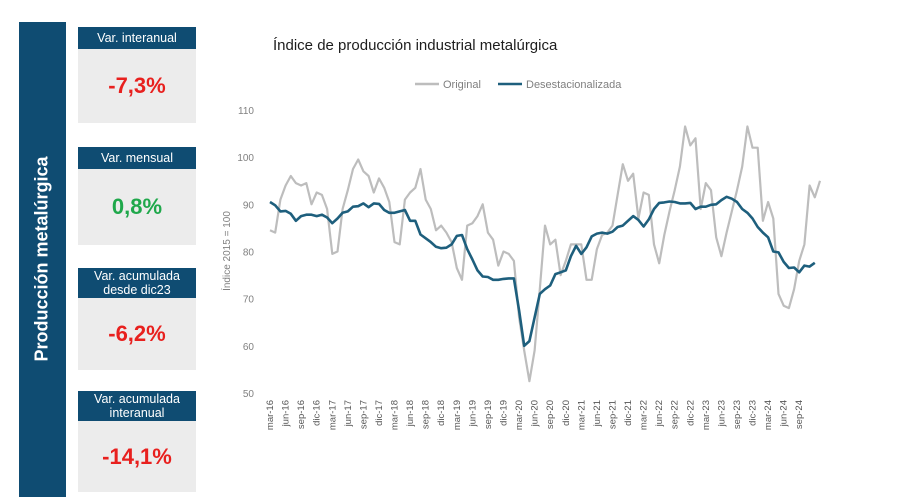 The width and height of the screenshot is (905, 504). I want to click on x-tick-label: dic-19, so click(503, 413).